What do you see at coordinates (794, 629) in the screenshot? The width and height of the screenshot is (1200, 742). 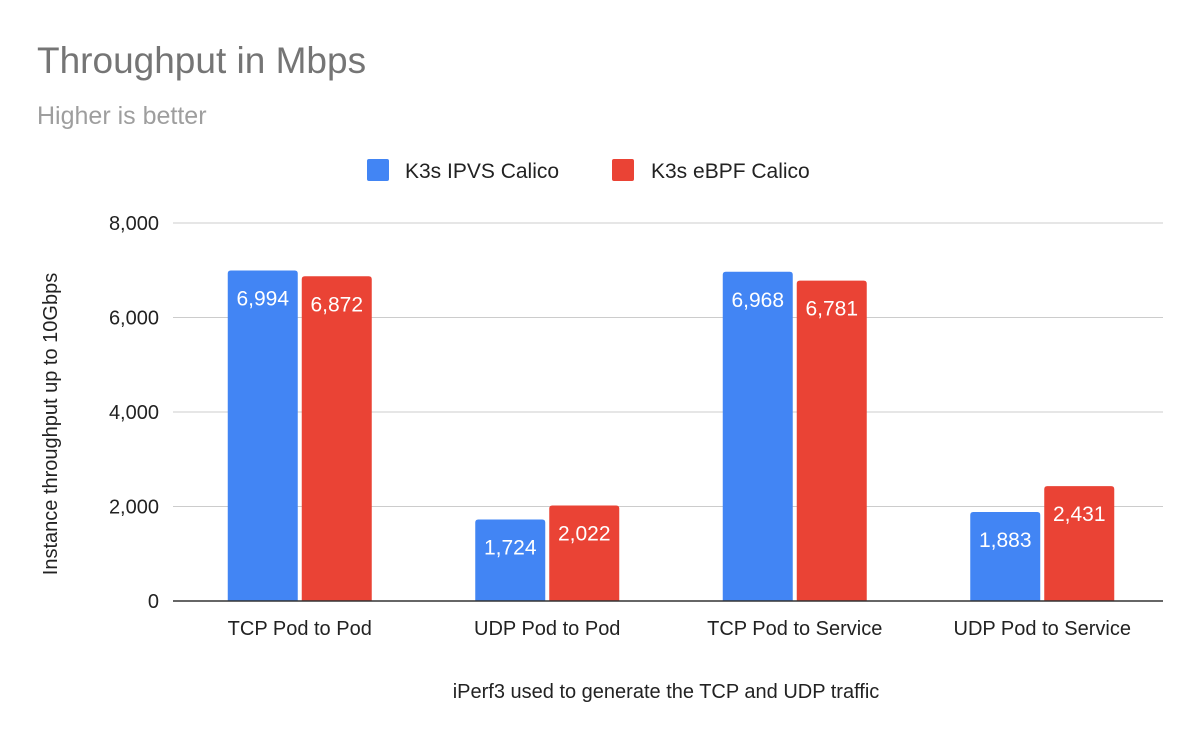 I see `x-tick-label: TCP Pod to Service` at bounding box center [794, 629].